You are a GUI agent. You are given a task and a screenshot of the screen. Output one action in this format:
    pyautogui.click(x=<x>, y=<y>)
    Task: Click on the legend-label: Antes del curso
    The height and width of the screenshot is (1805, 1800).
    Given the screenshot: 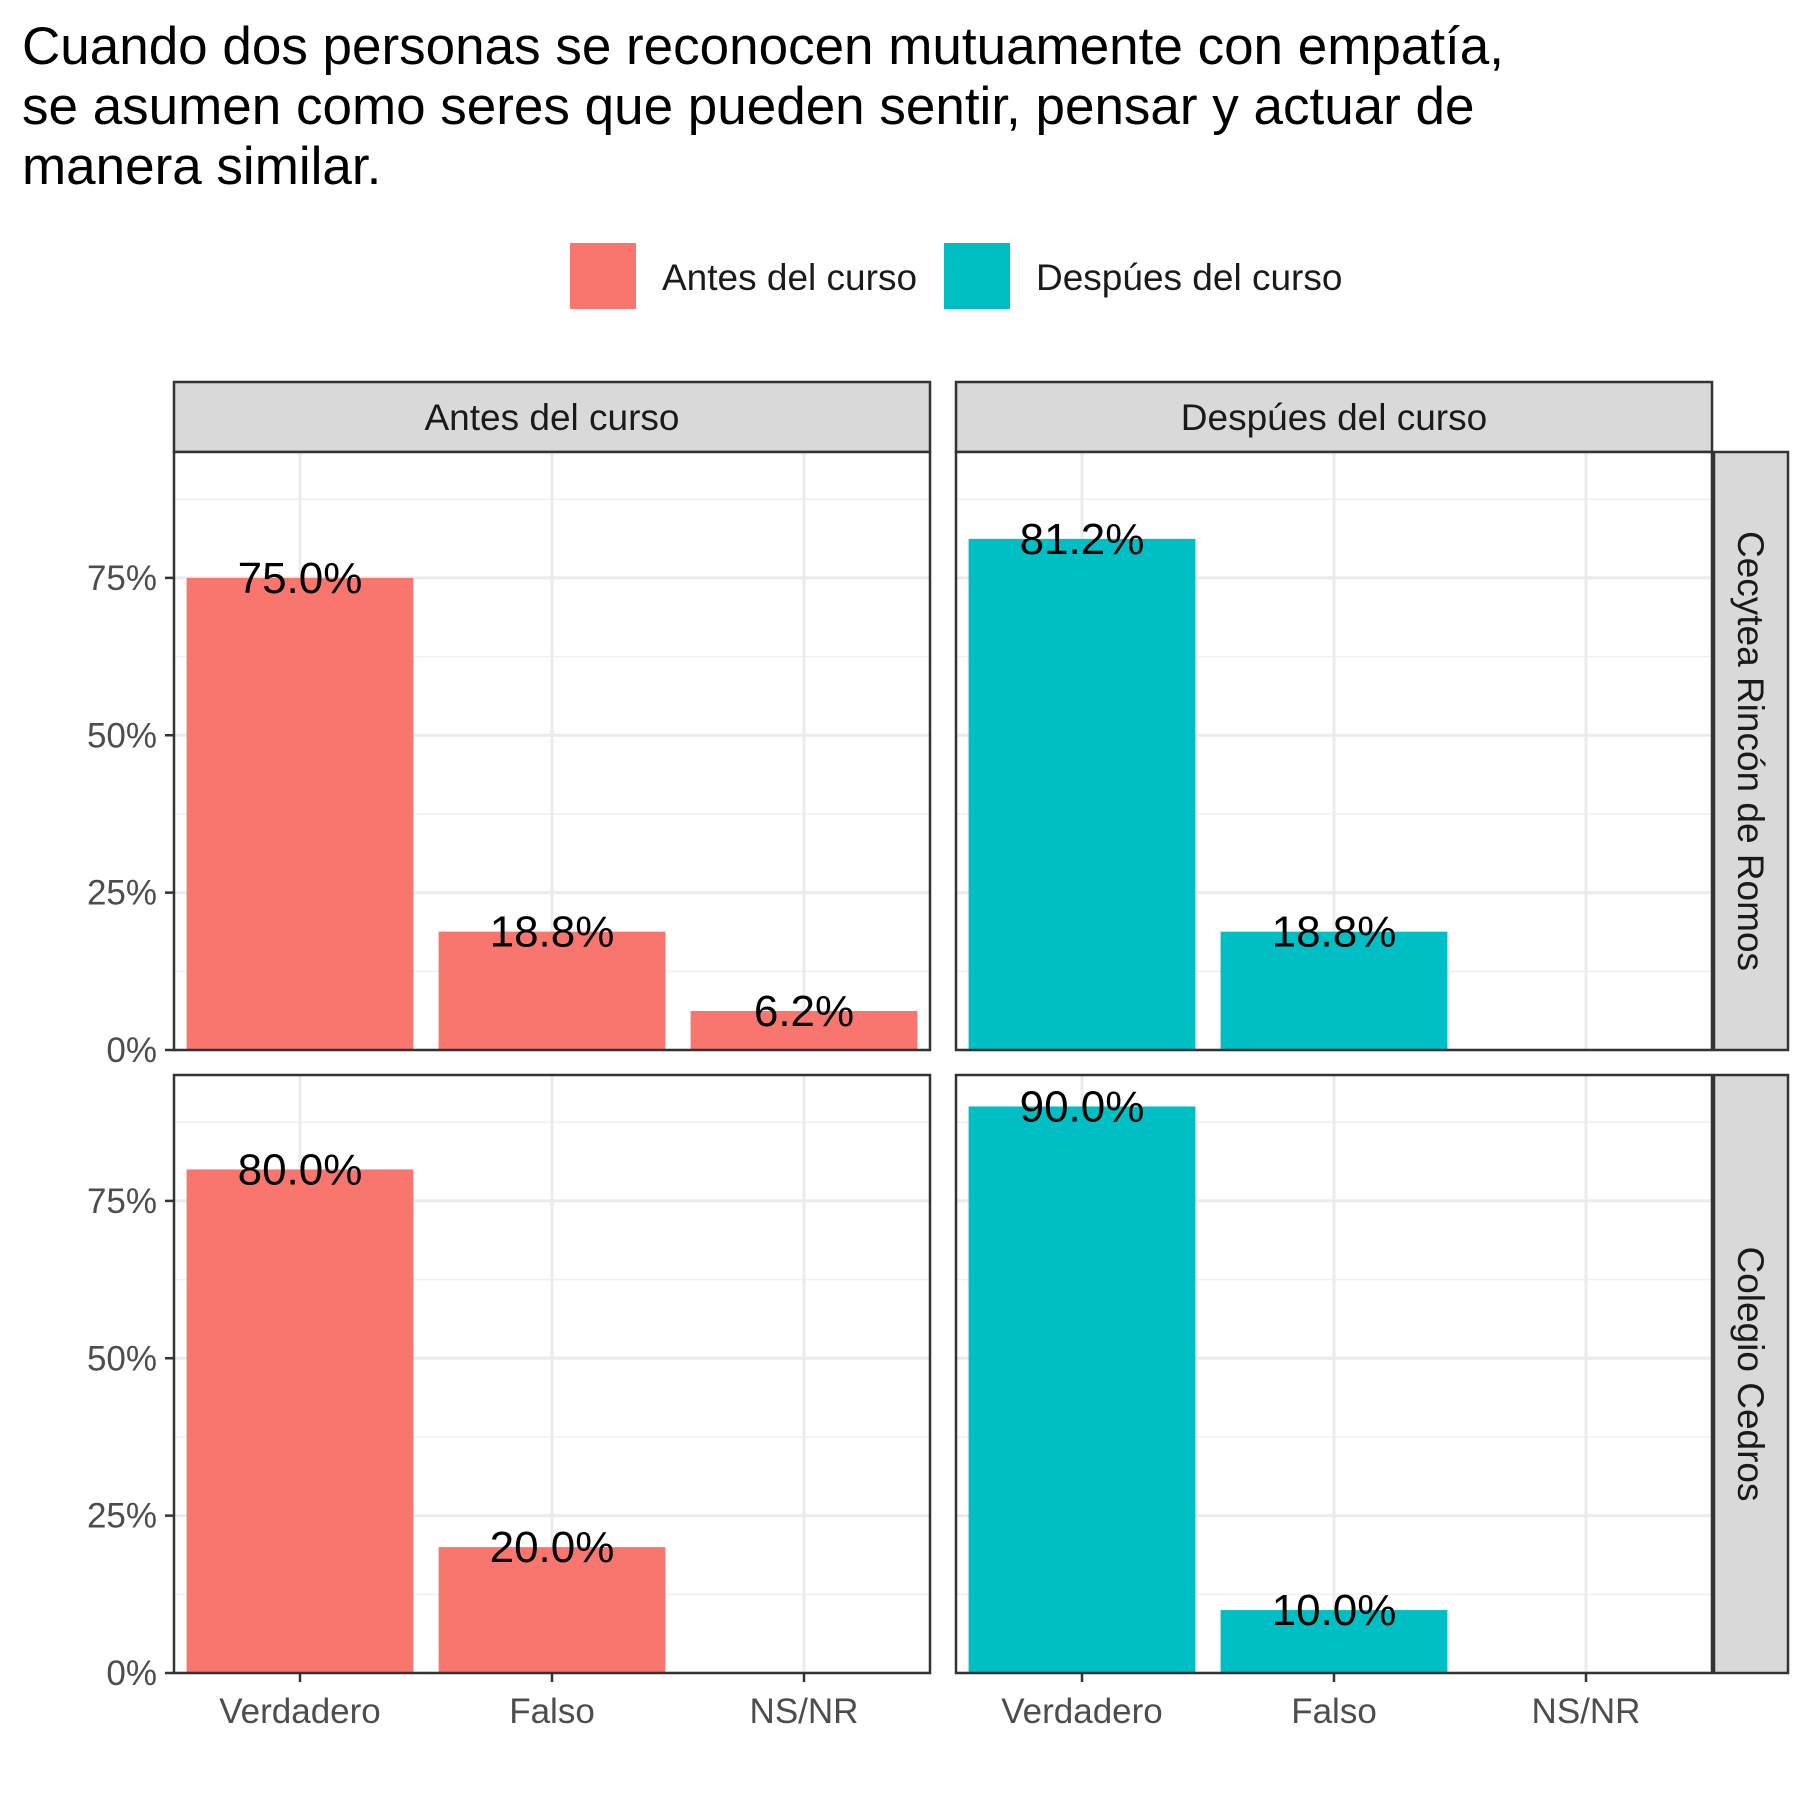 What is the action you would take?
    pyautogui.click(x=789, y=277)
    